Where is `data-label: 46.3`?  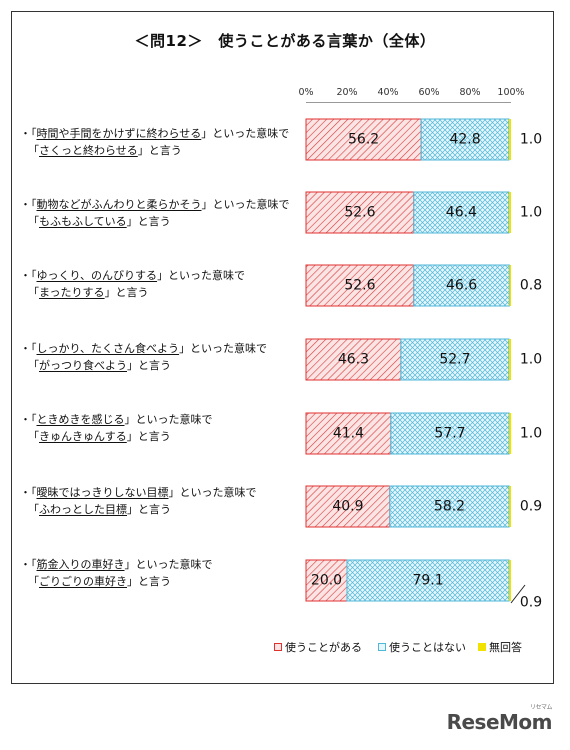 data-label: 46.3 is located at coordinates (353, 360).